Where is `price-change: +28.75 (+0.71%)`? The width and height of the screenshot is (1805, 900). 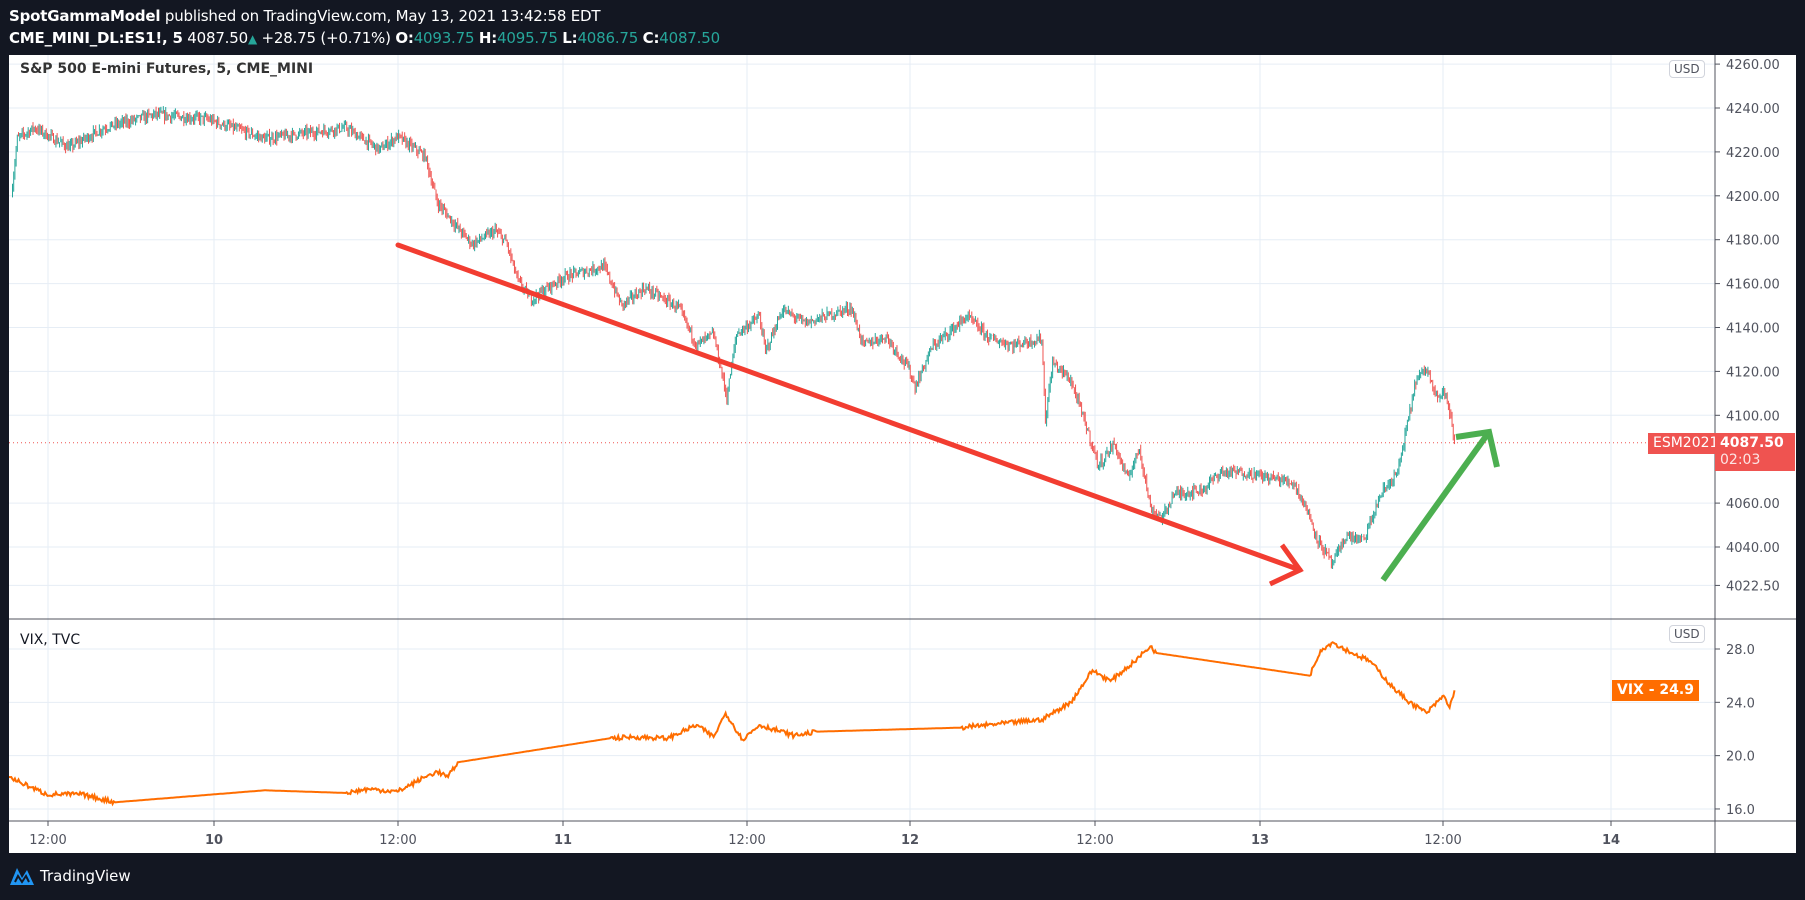
price-change: +28.75 (+0.71%) is located at coordinates (326, 38).